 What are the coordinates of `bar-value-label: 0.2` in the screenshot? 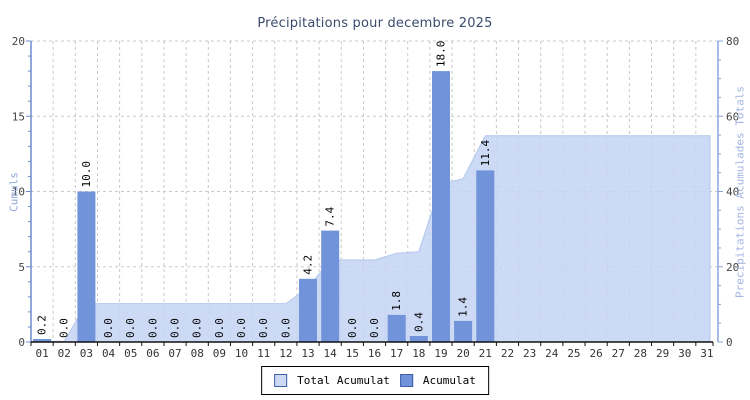 It's located at (42, 325).